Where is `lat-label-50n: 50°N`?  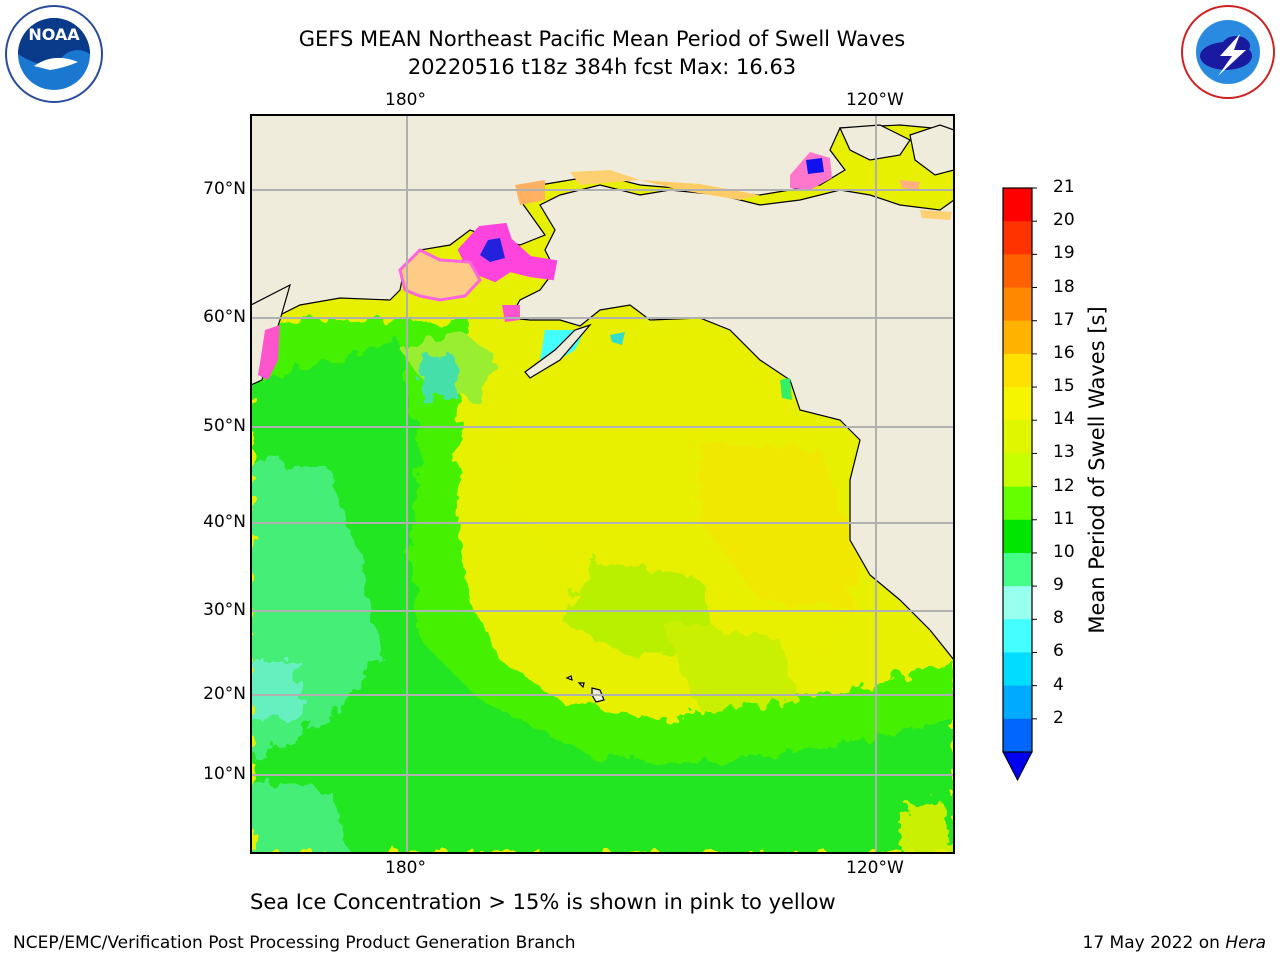
lat-label-50n: 50°N is located at coordinates (224, 426).